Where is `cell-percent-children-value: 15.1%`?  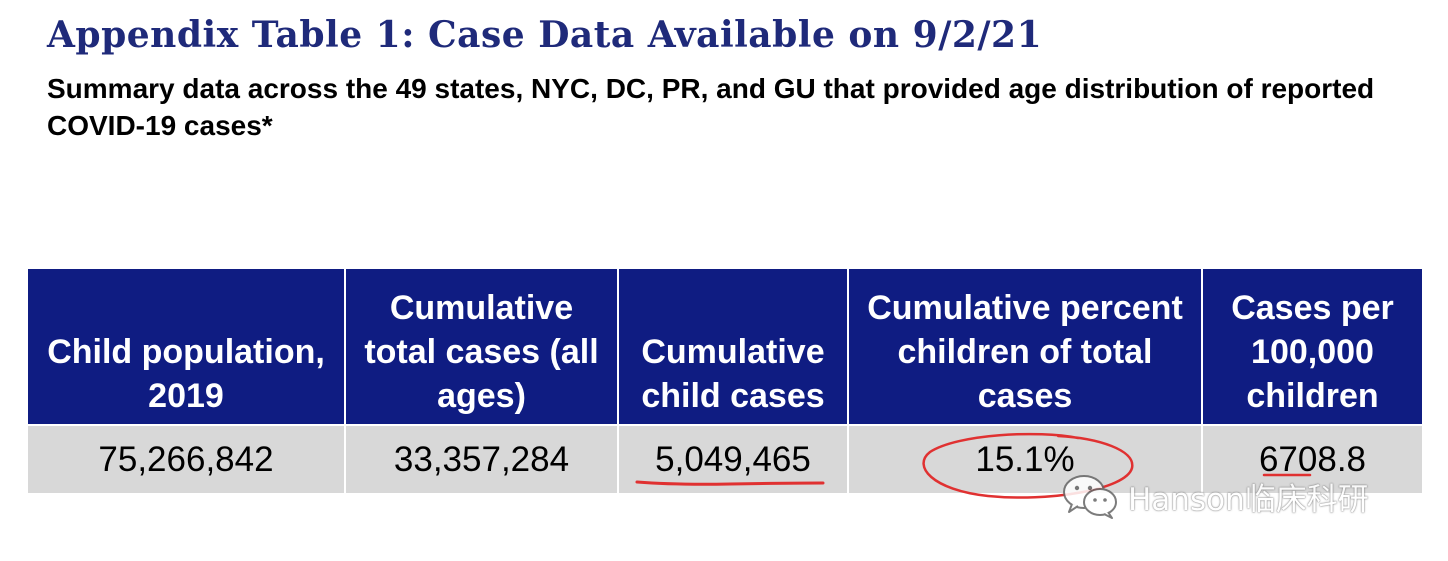 cell-percent-children-value: 15.1% is located at coordinates (1025, 459).